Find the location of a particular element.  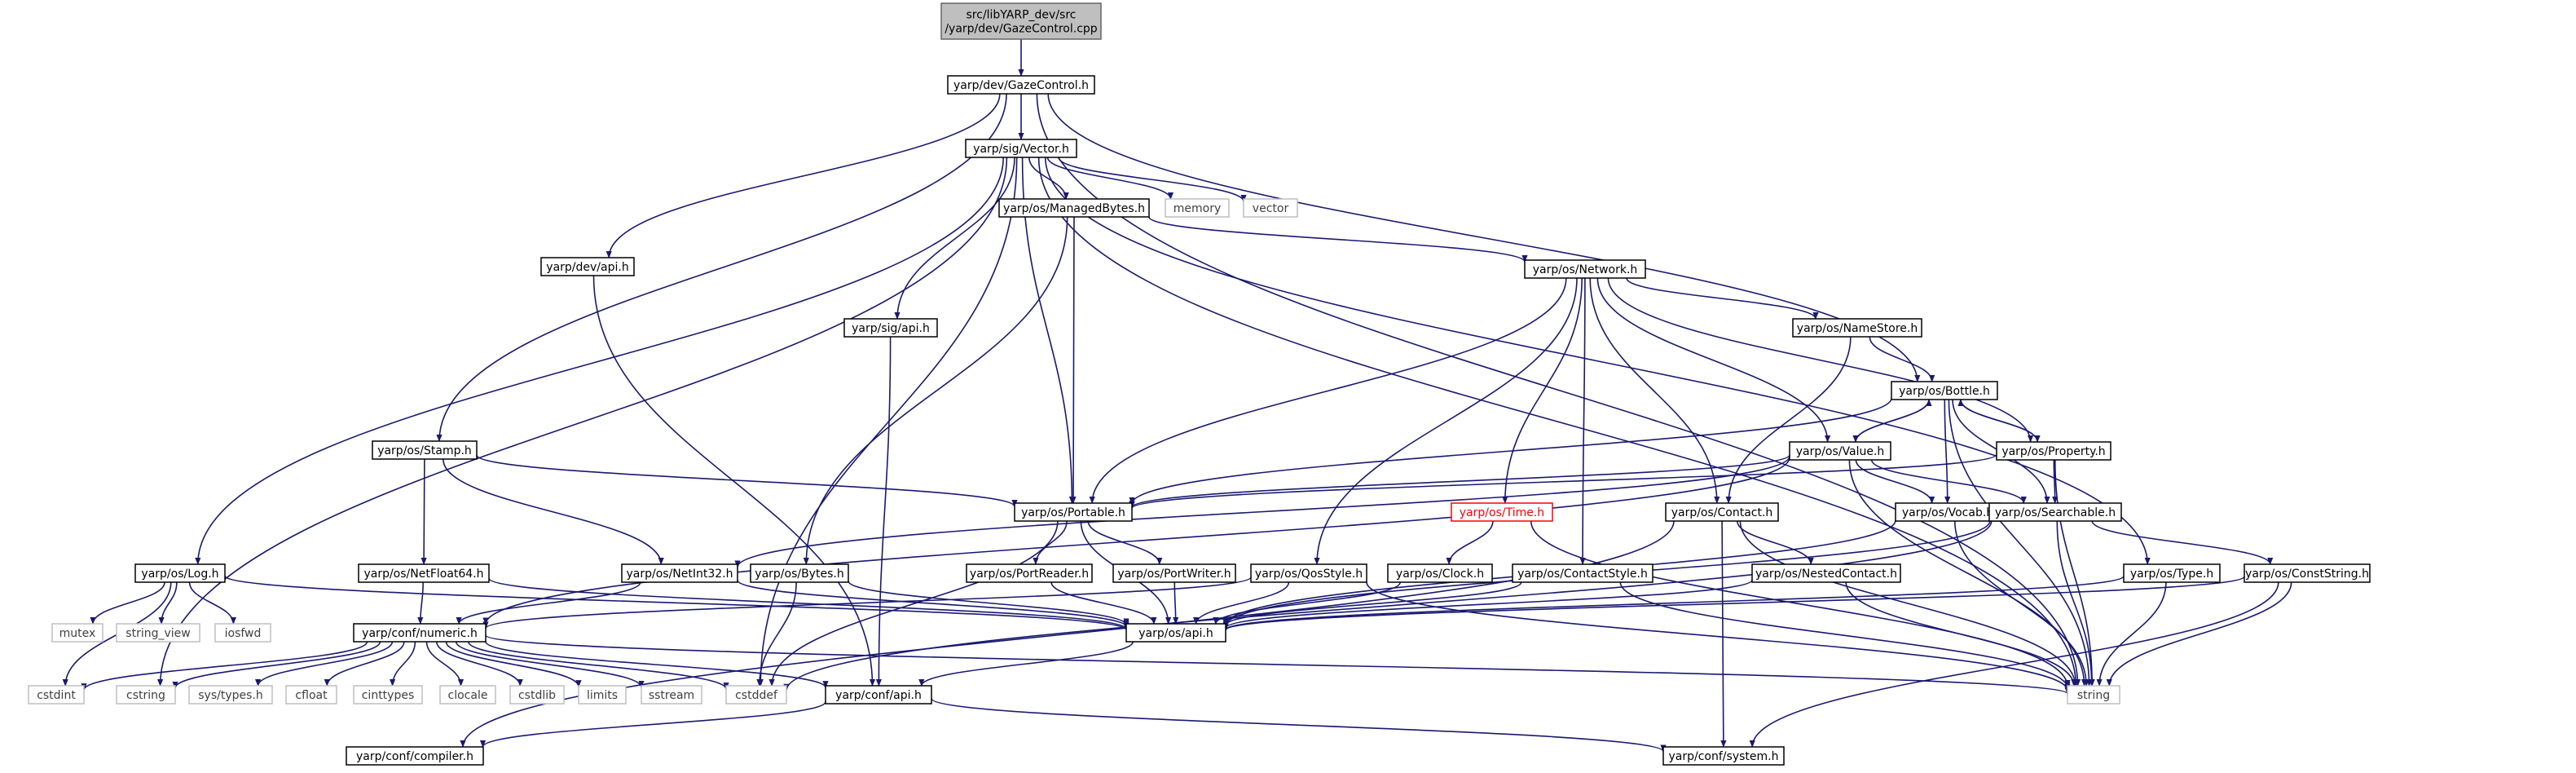

edge-os_Type_h-to-string is located at coordinates (2131, 634).